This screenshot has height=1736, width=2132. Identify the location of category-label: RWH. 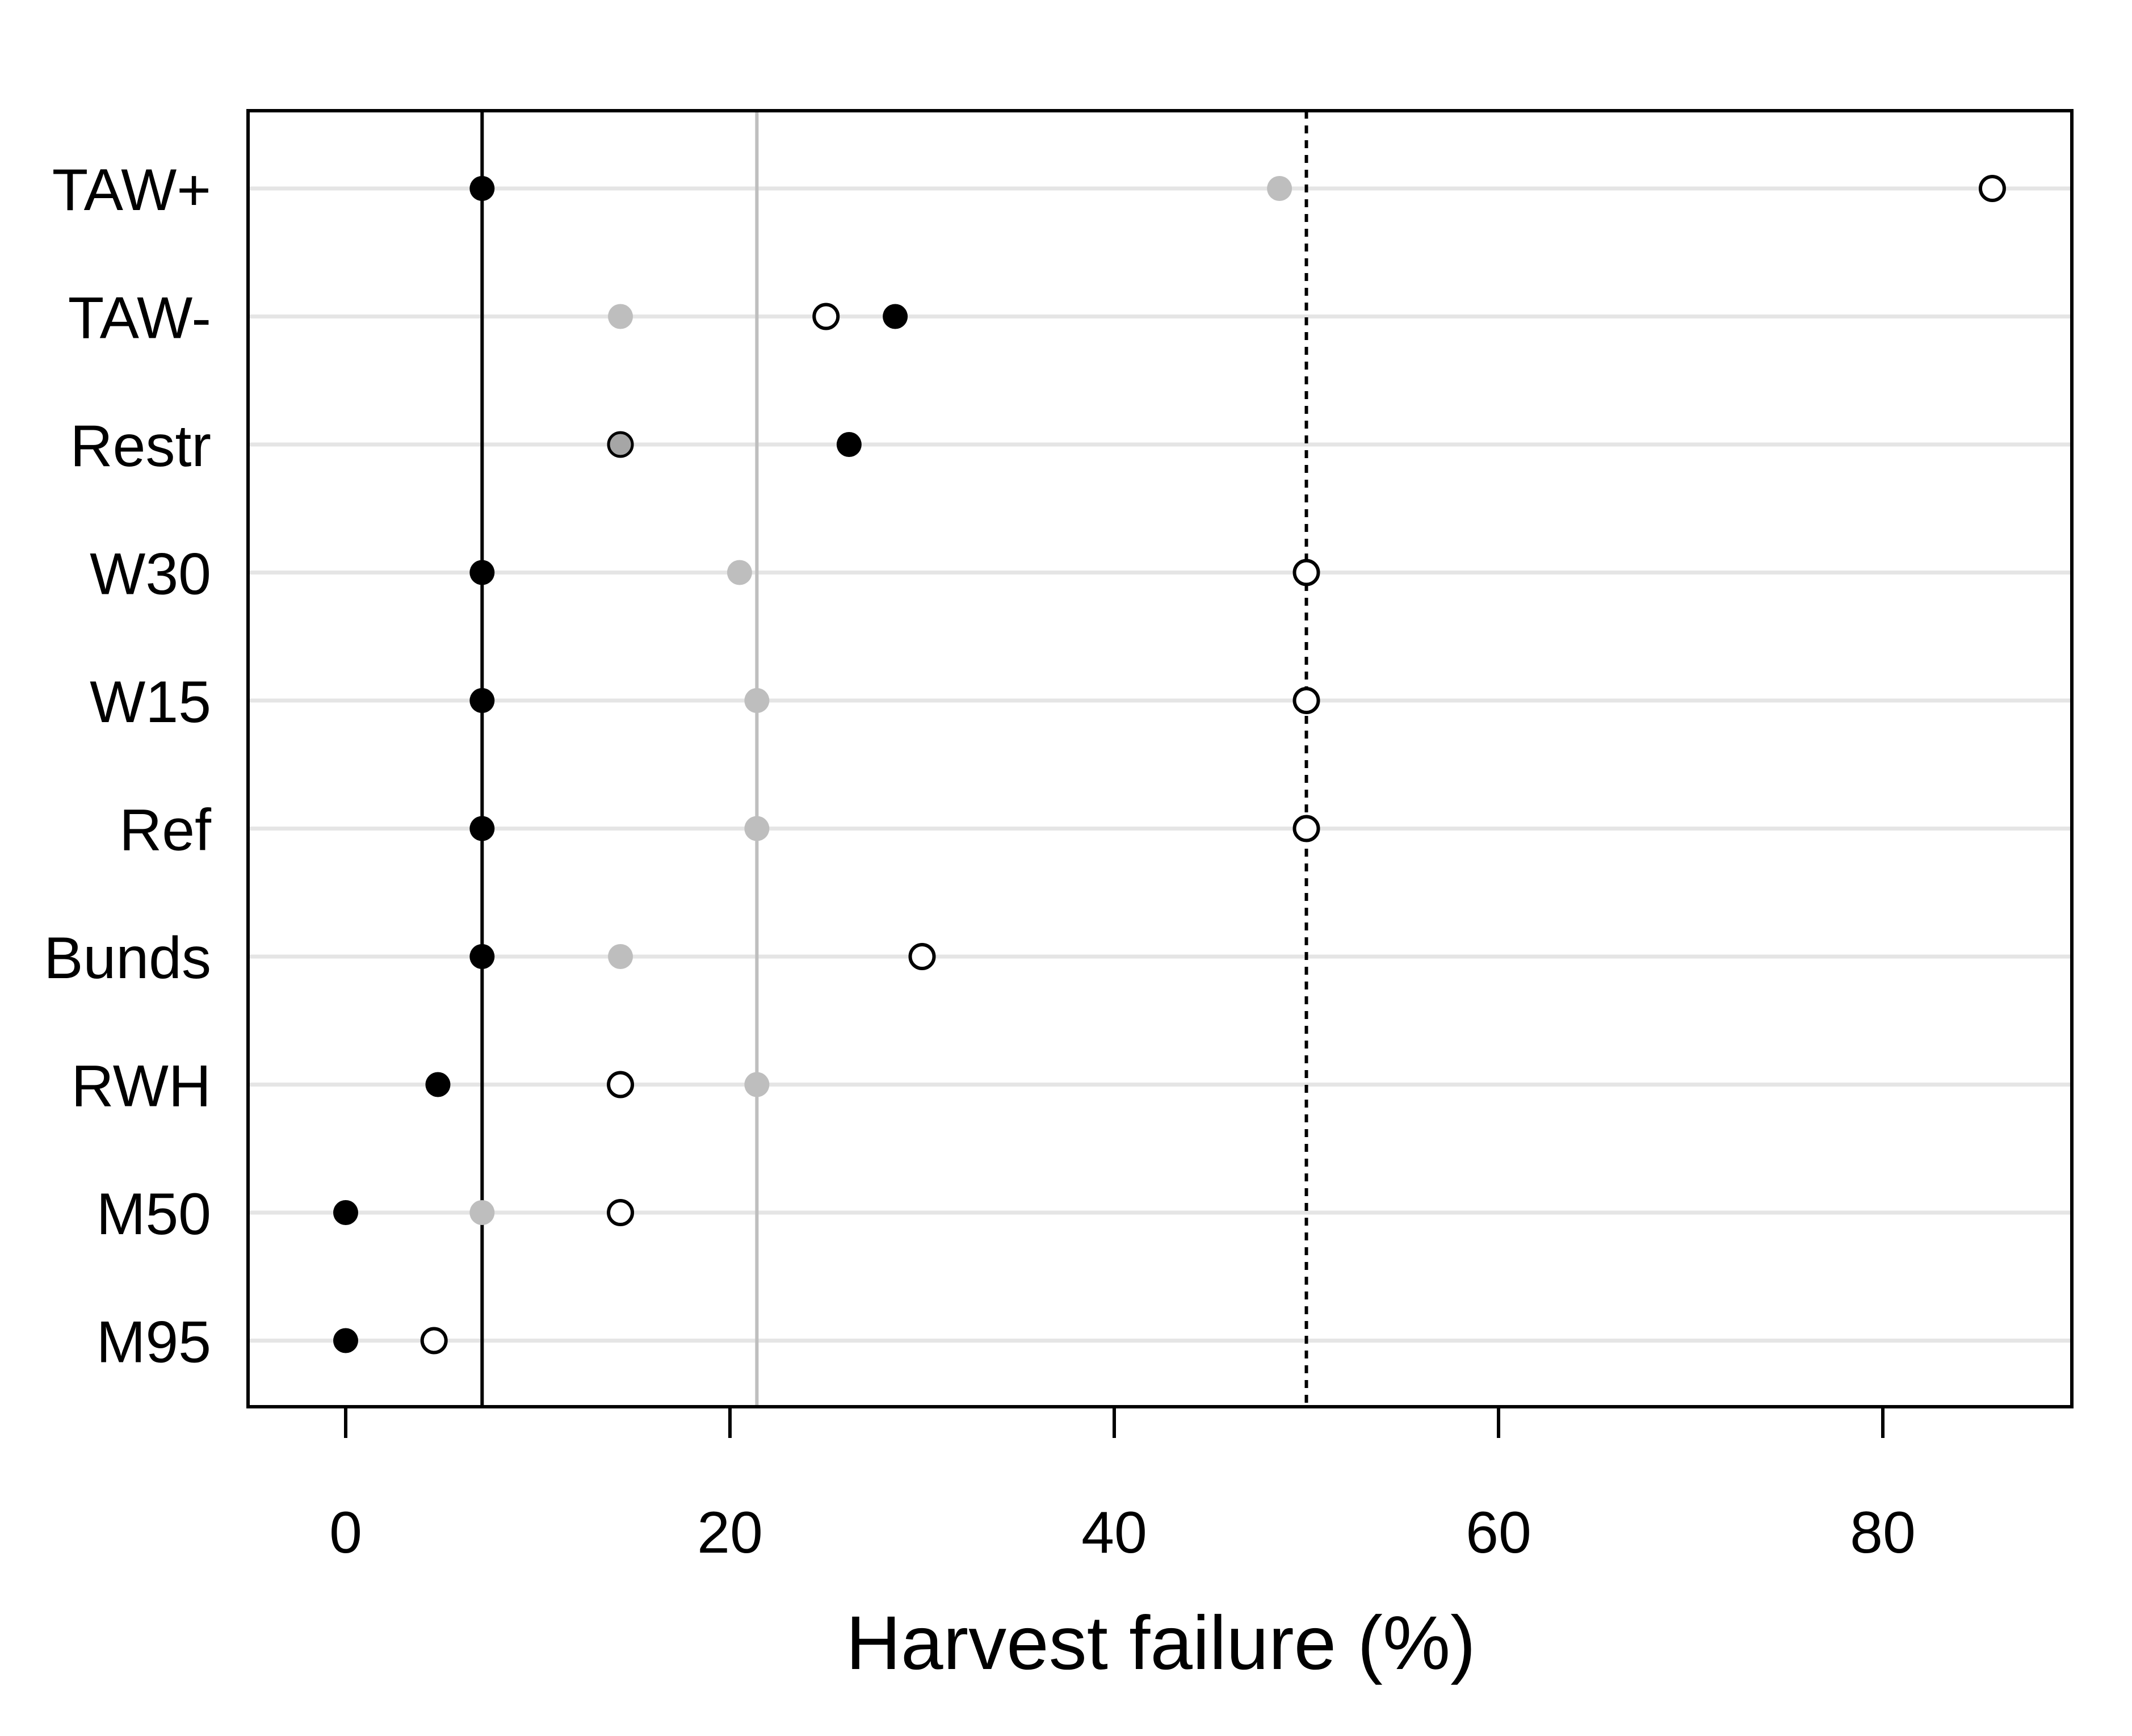
(142, 1086).